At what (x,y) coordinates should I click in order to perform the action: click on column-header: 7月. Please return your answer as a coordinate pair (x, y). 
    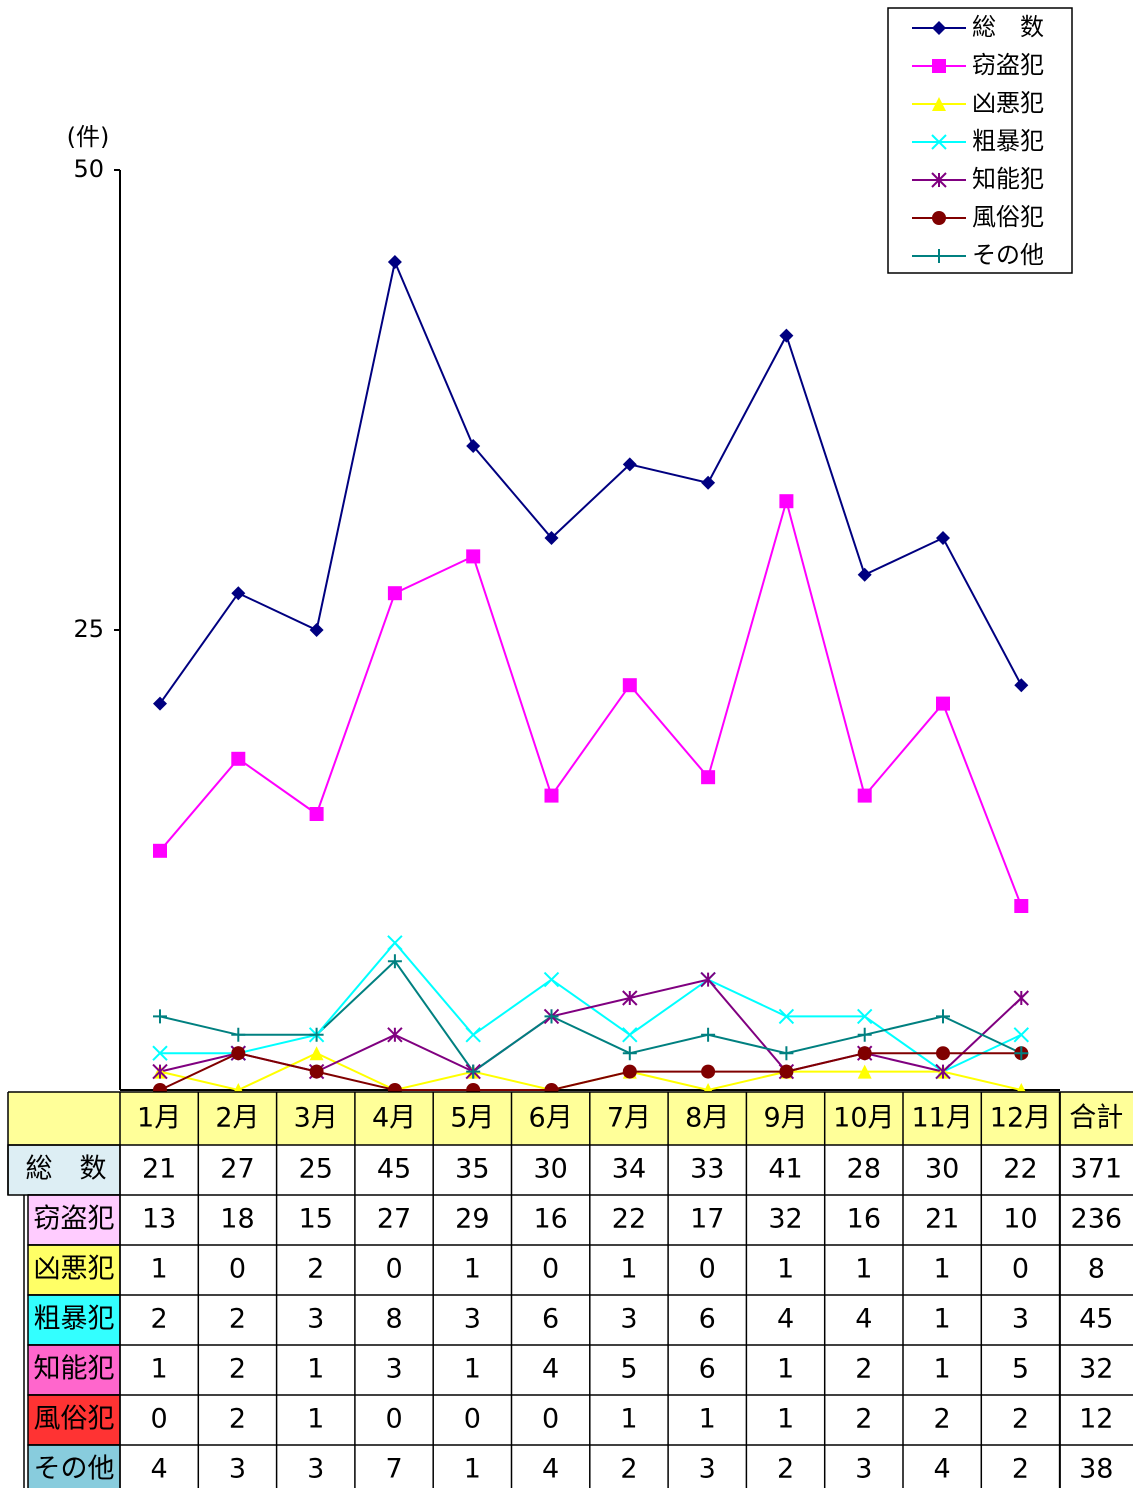
    Looking at the image, I should click on (629, 1118).